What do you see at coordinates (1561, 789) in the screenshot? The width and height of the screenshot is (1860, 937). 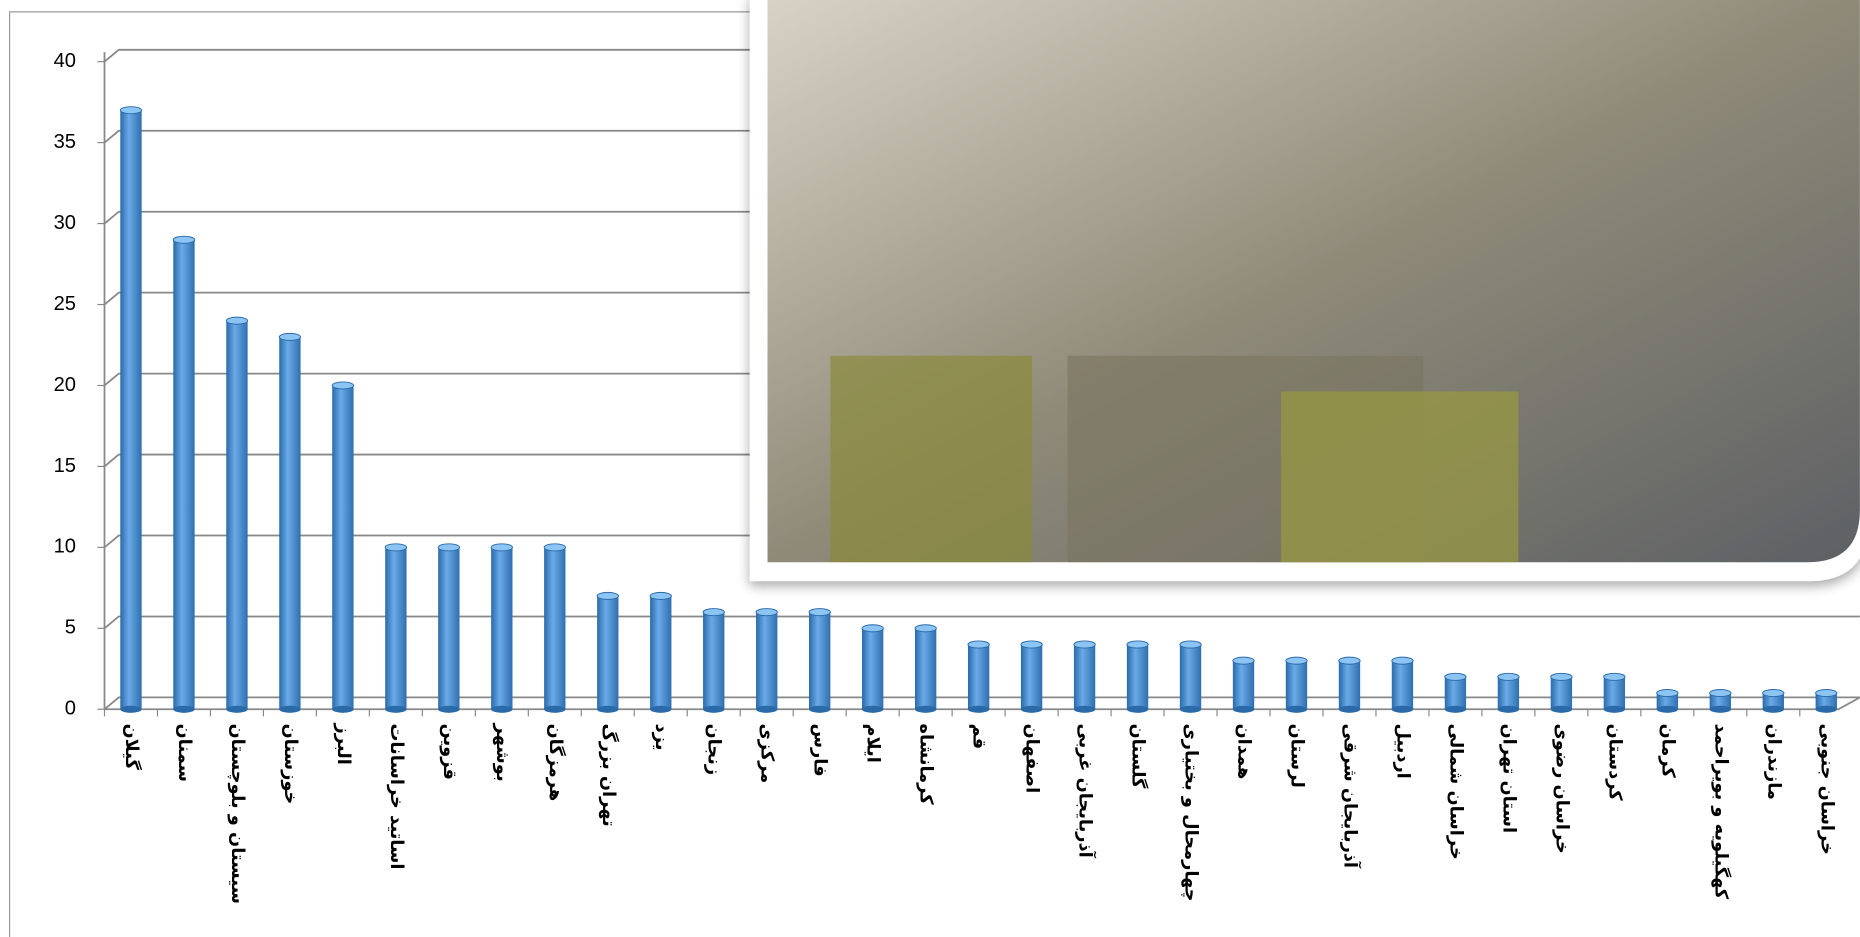 I see `x-tick-label: خراسان رضوی` at bounding box center [1561, 789].